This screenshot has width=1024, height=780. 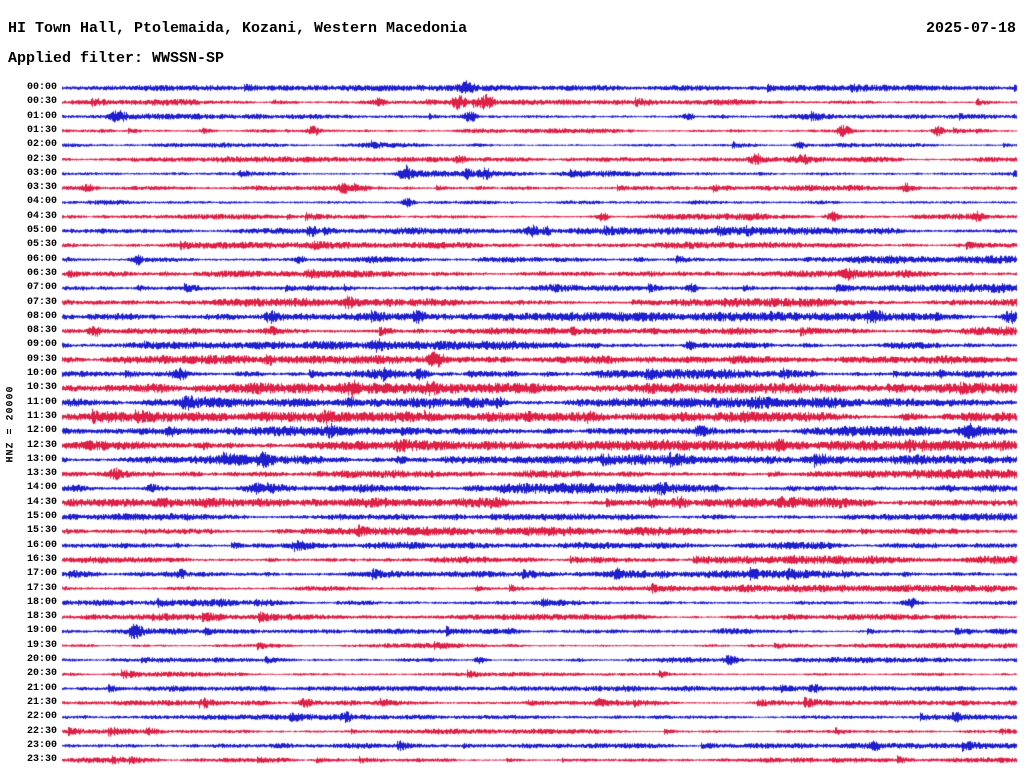 I want to click on time-label: 22:30, so click(x=41, y=731).